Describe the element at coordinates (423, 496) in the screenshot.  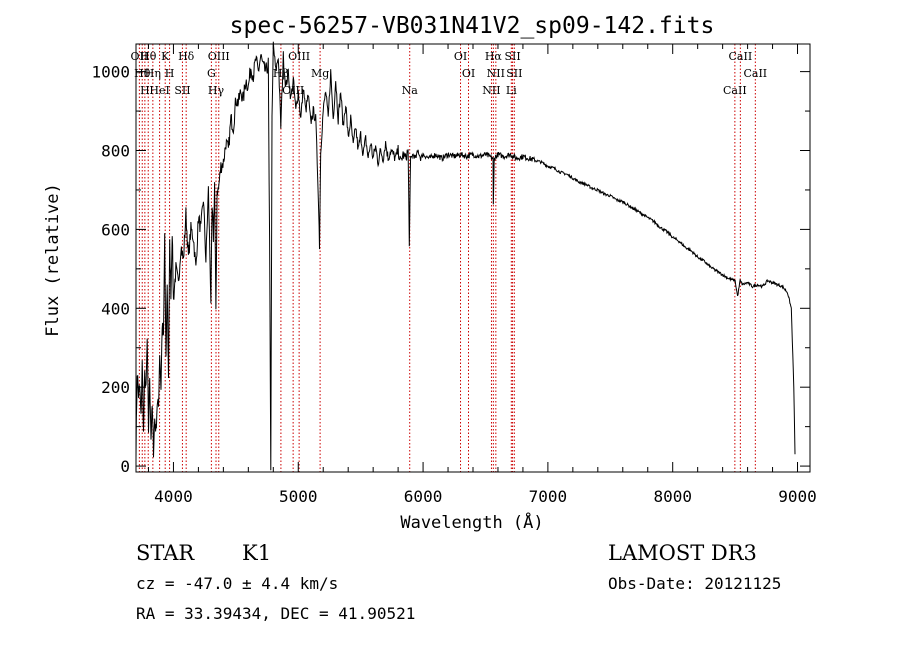
I see `x-tick-label: 6000` at that location.